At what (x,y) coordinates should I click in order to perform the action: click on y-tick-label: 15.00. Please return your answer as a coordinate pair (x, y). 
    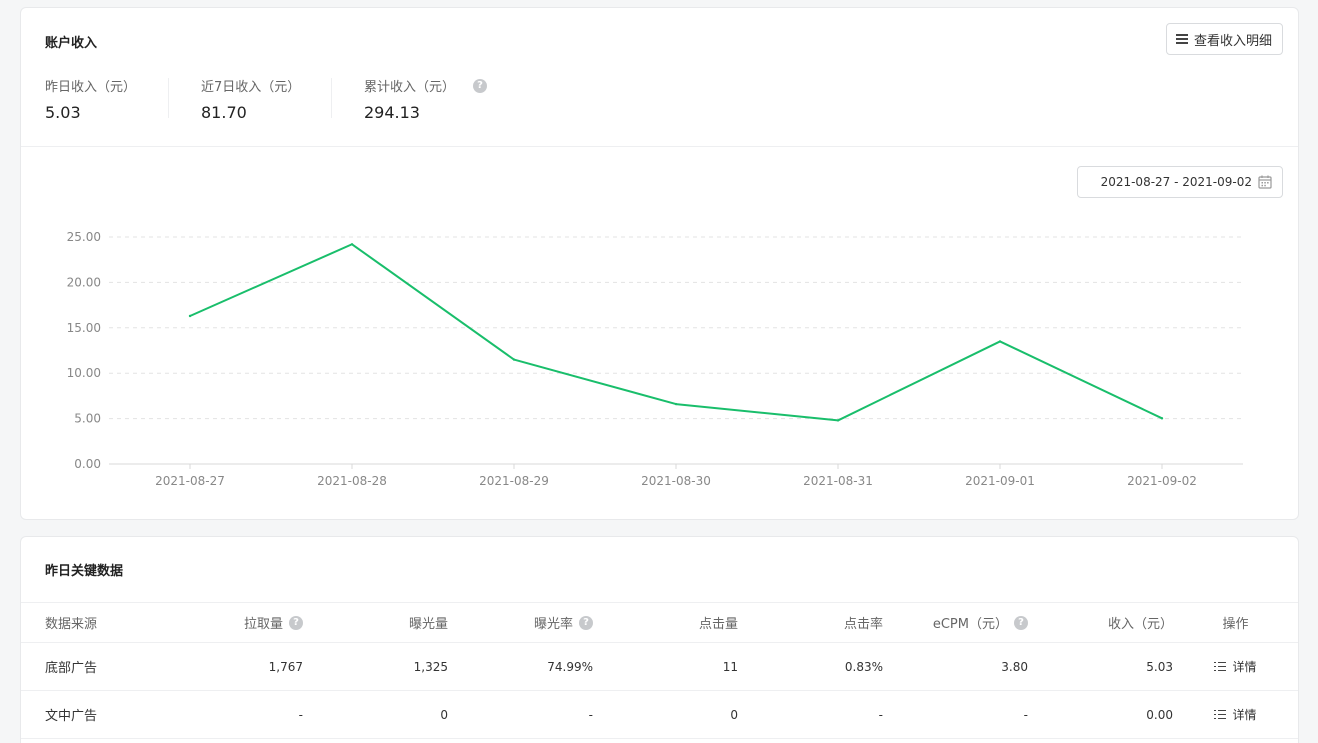
    Looking at the image, I should click on (84, 328).